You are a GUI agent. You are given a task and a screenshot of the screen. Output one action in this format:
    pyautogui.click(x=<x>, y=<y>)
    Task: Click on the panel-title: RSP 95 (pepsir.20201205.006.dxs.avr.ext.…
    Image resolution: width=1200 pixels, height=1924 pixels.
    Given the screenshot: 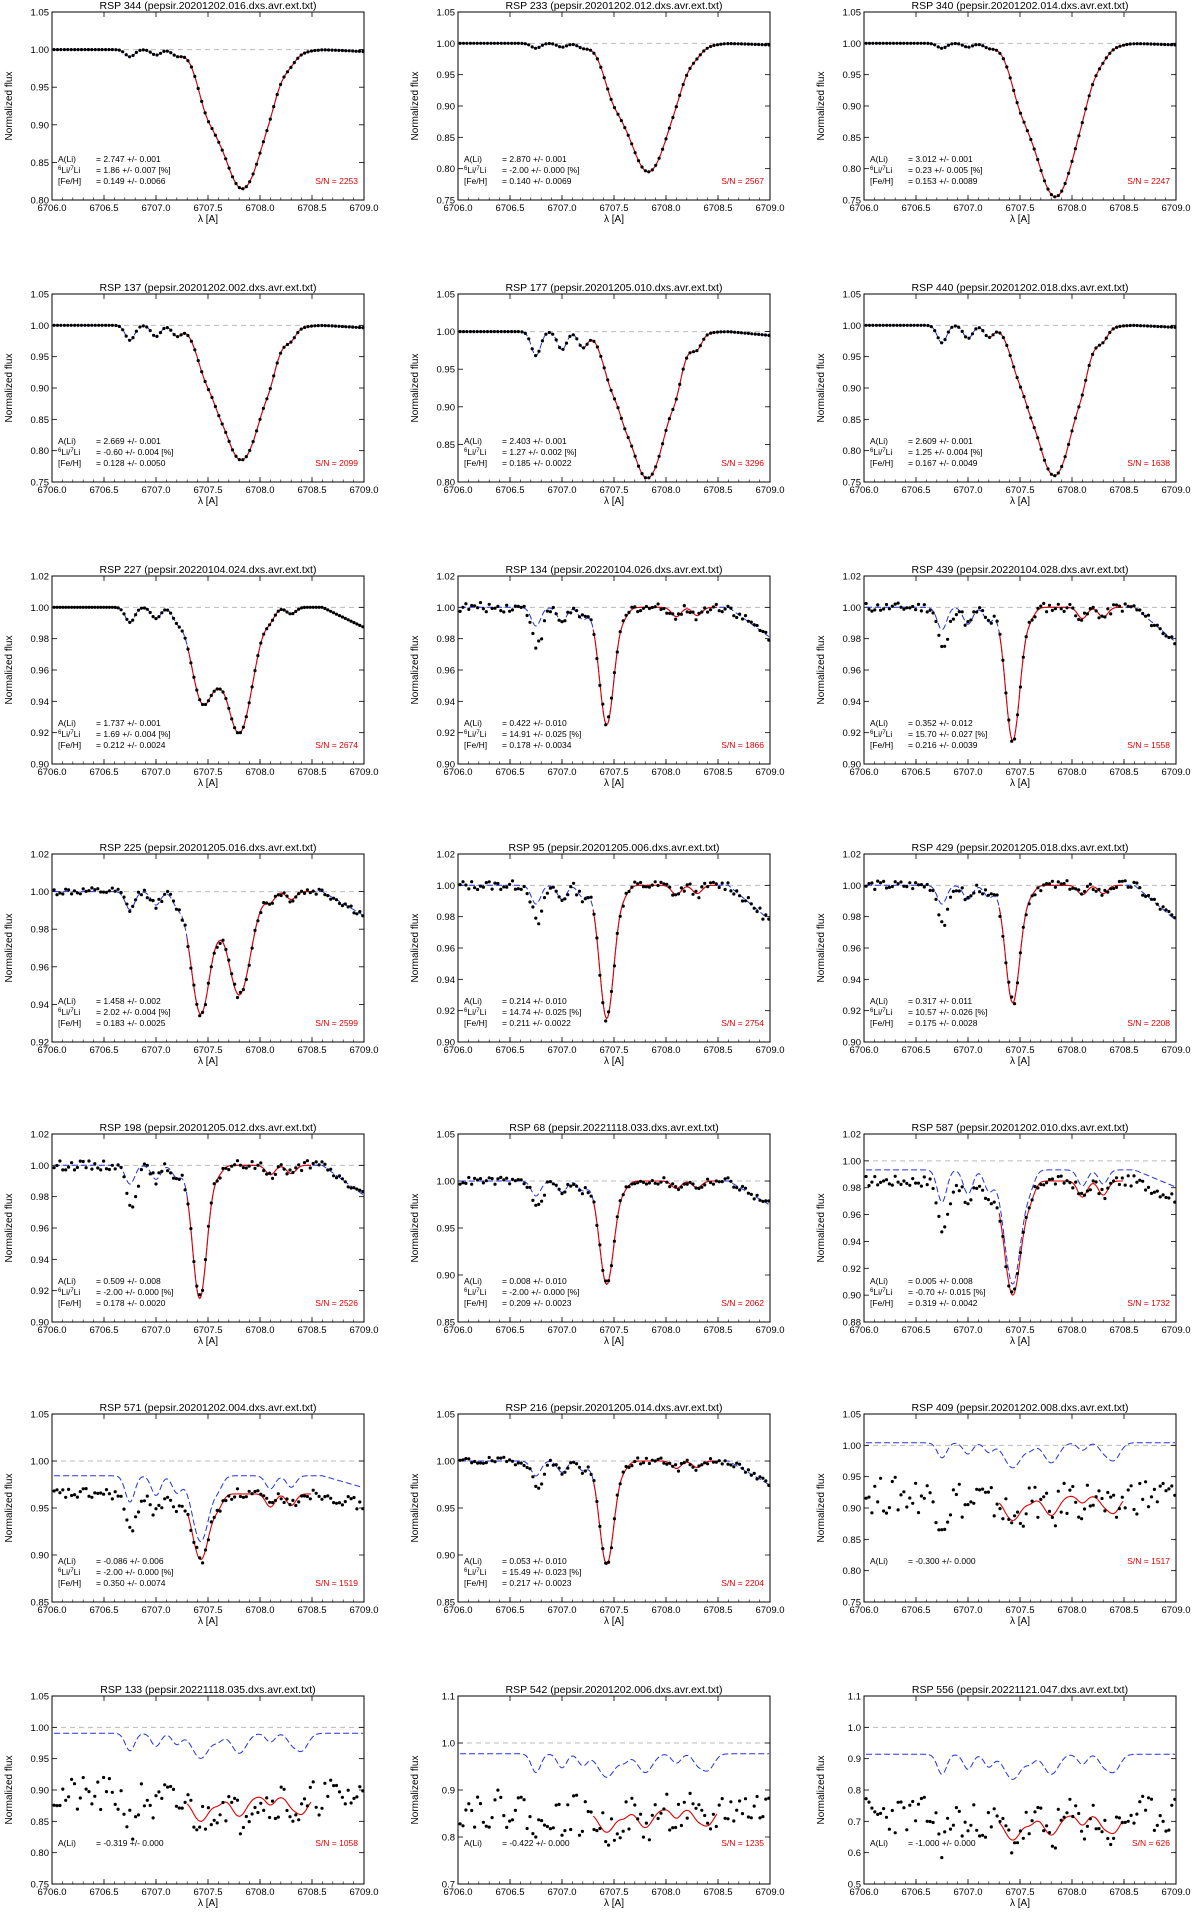 What is the action you would take?
    pyautogui.click(x=613, y=848)
    